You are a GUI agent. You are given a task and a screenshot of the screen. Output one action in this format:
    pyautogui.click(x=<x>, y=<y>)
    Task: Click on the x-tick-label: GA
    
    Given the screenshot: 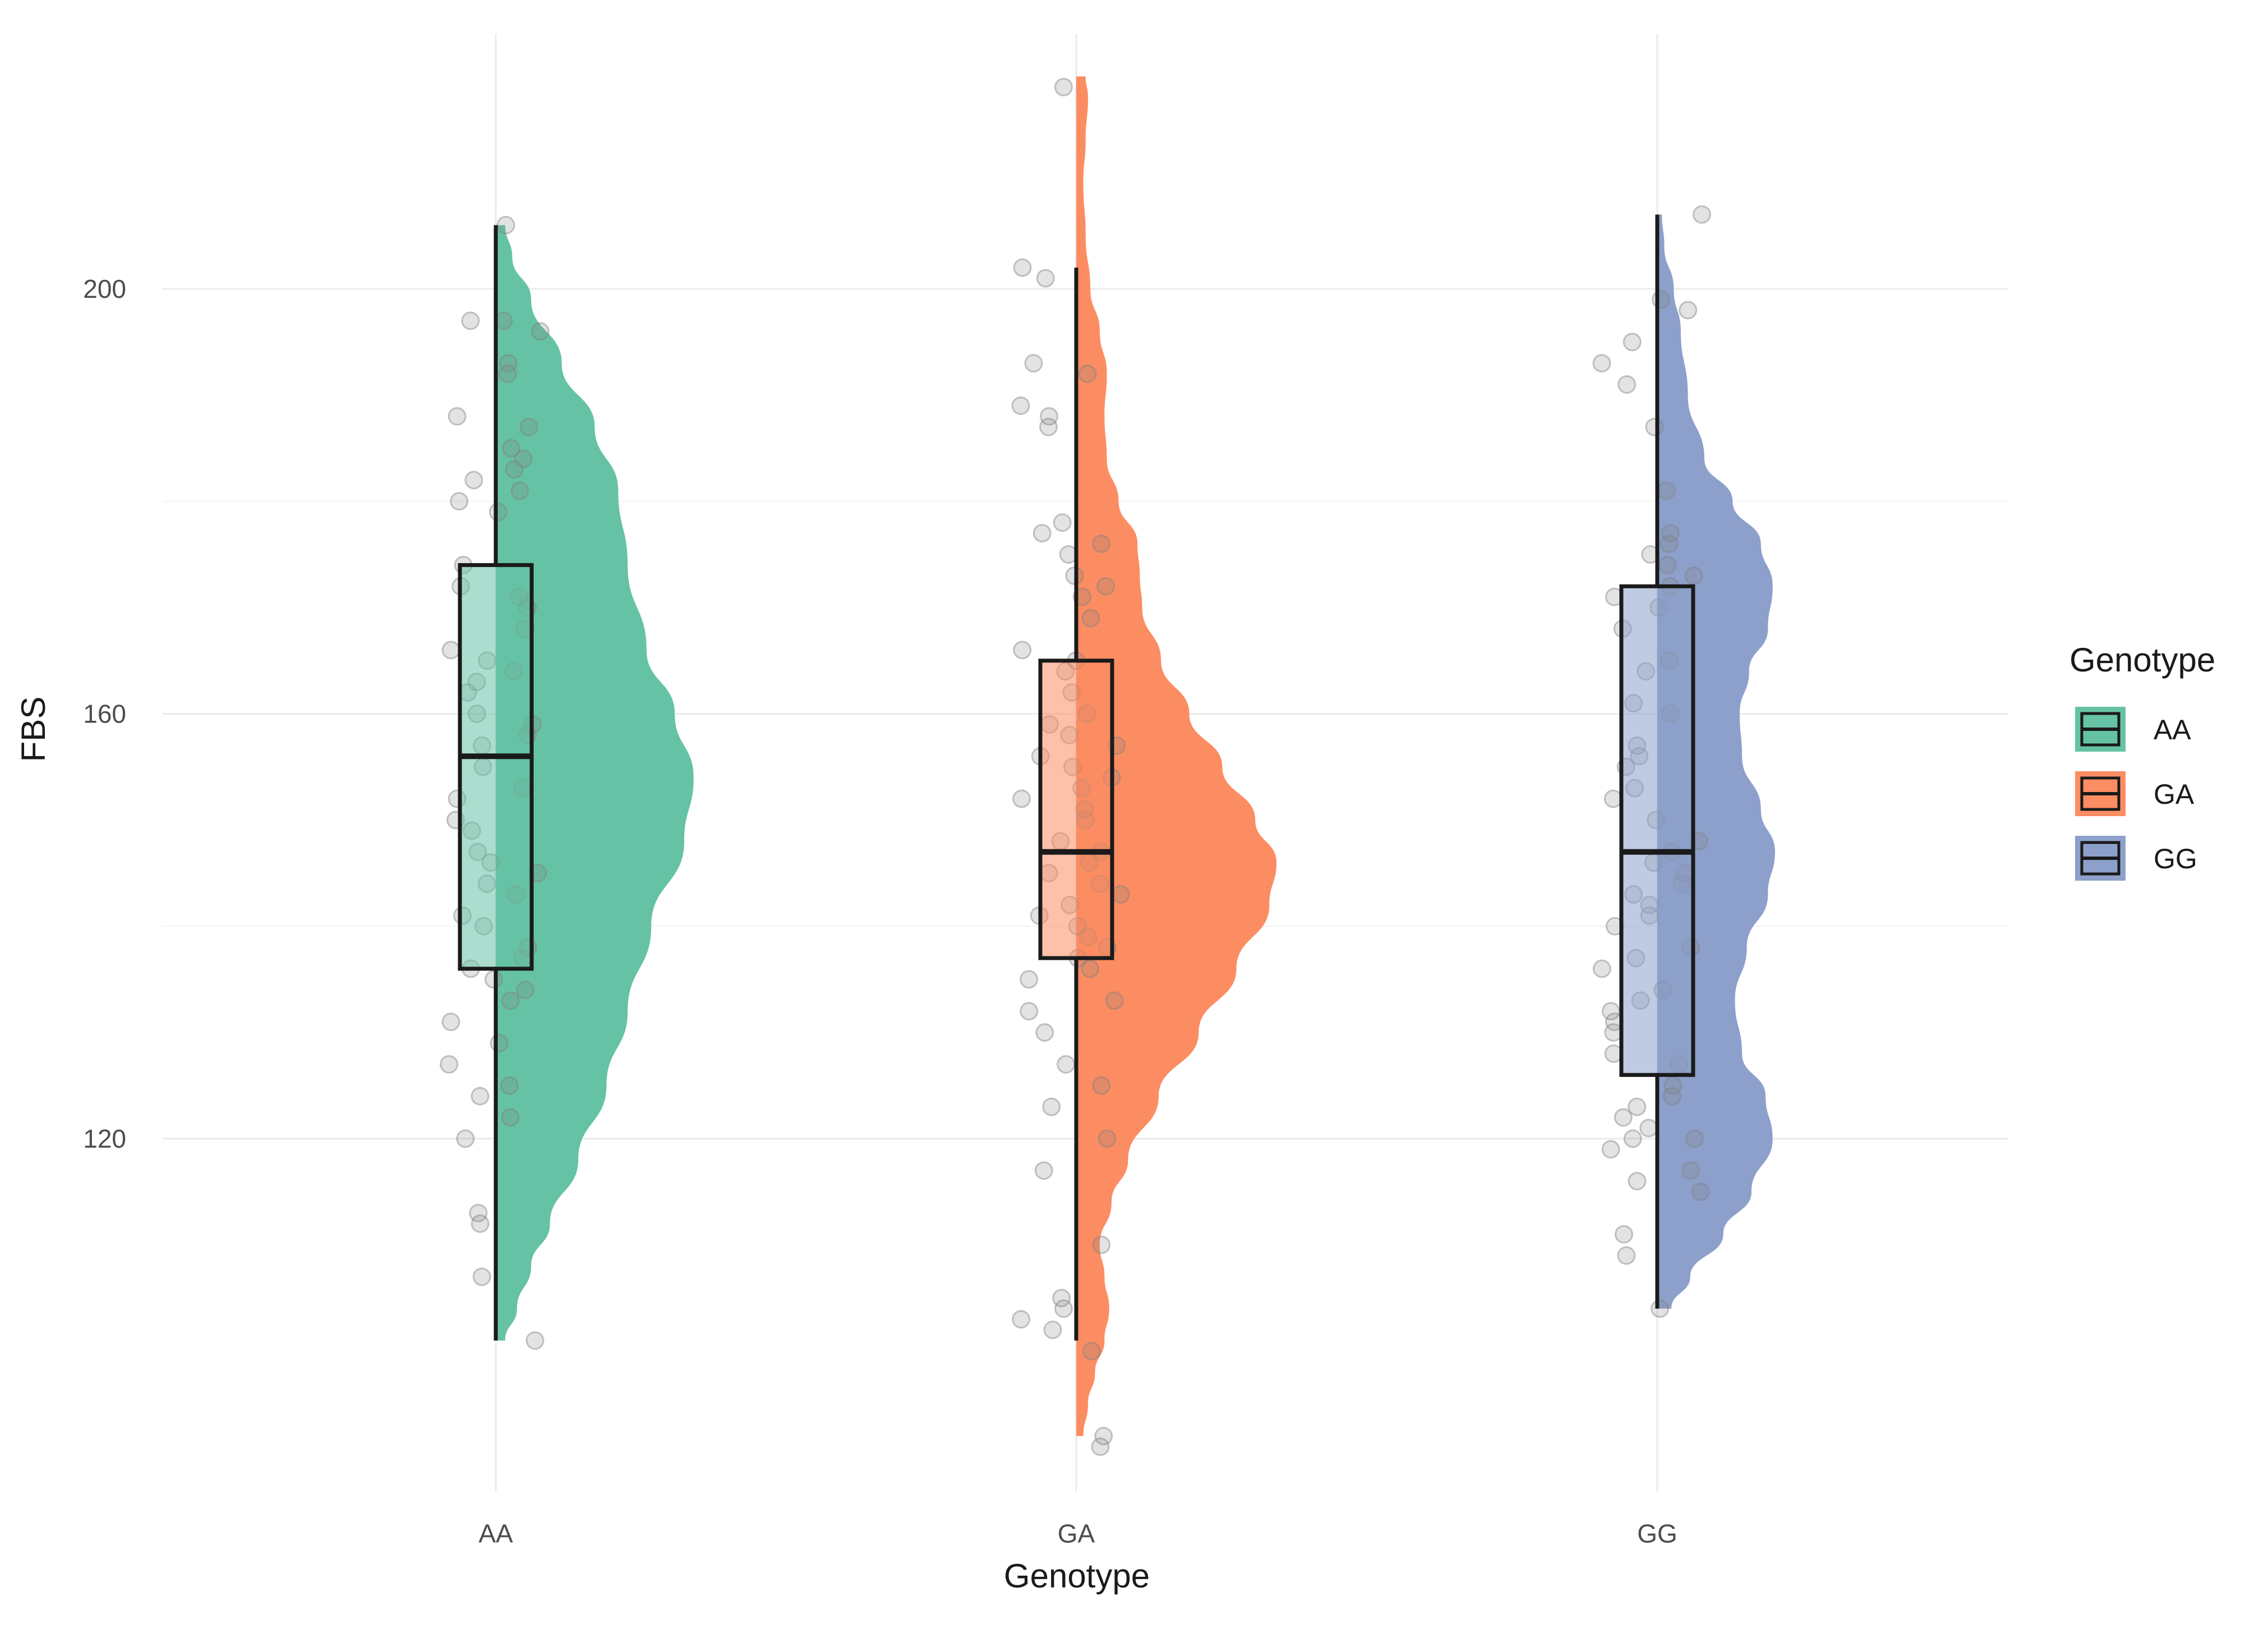 What is the action you would take?
    pyautogui.click(x=1076, y=1534)
    